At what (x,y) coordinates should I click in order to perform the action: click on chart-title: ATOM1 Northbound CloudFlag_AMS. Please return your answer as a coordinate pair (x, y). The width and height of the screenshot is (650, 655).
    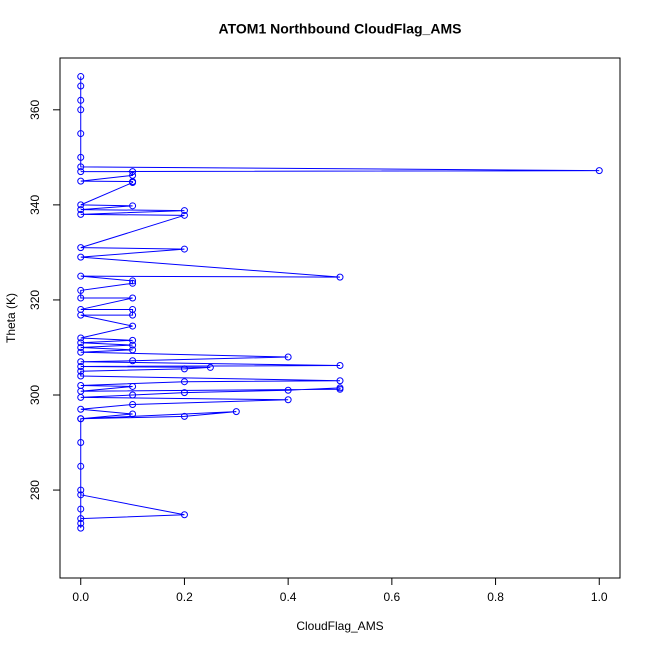
    Looking at the image, I should click on (340, 29).